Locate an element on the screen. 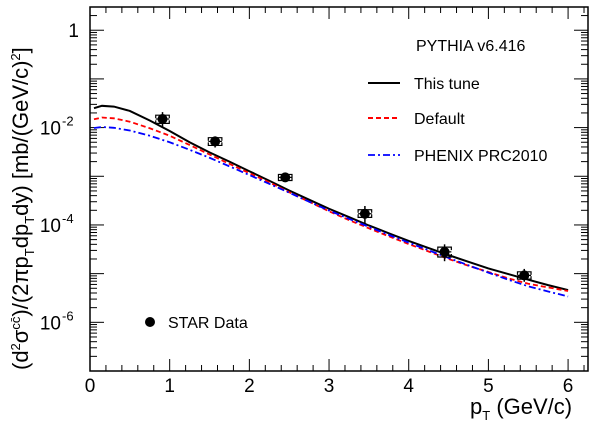 The image size is (600, 431). generator-annotation: PYTHIA v6.416 is located at coordinates (470, 46).